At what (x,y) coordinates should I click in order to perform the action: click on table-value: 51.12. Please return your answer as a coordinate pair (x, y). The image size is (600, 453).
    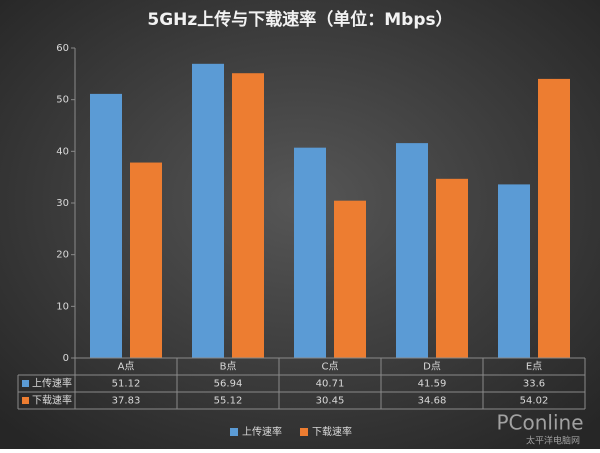
    Looking at the image, I should click on (126, 384).